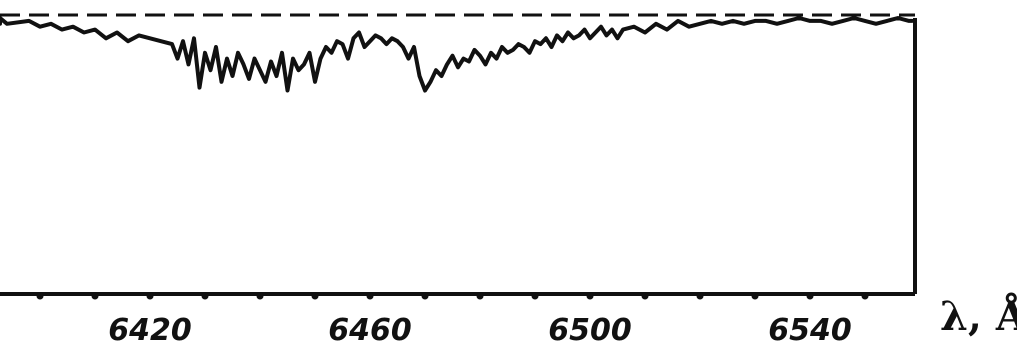 This screenshot has width=1017, height=358. I want to click on x-tick-label: 6420, so click(150, 330).